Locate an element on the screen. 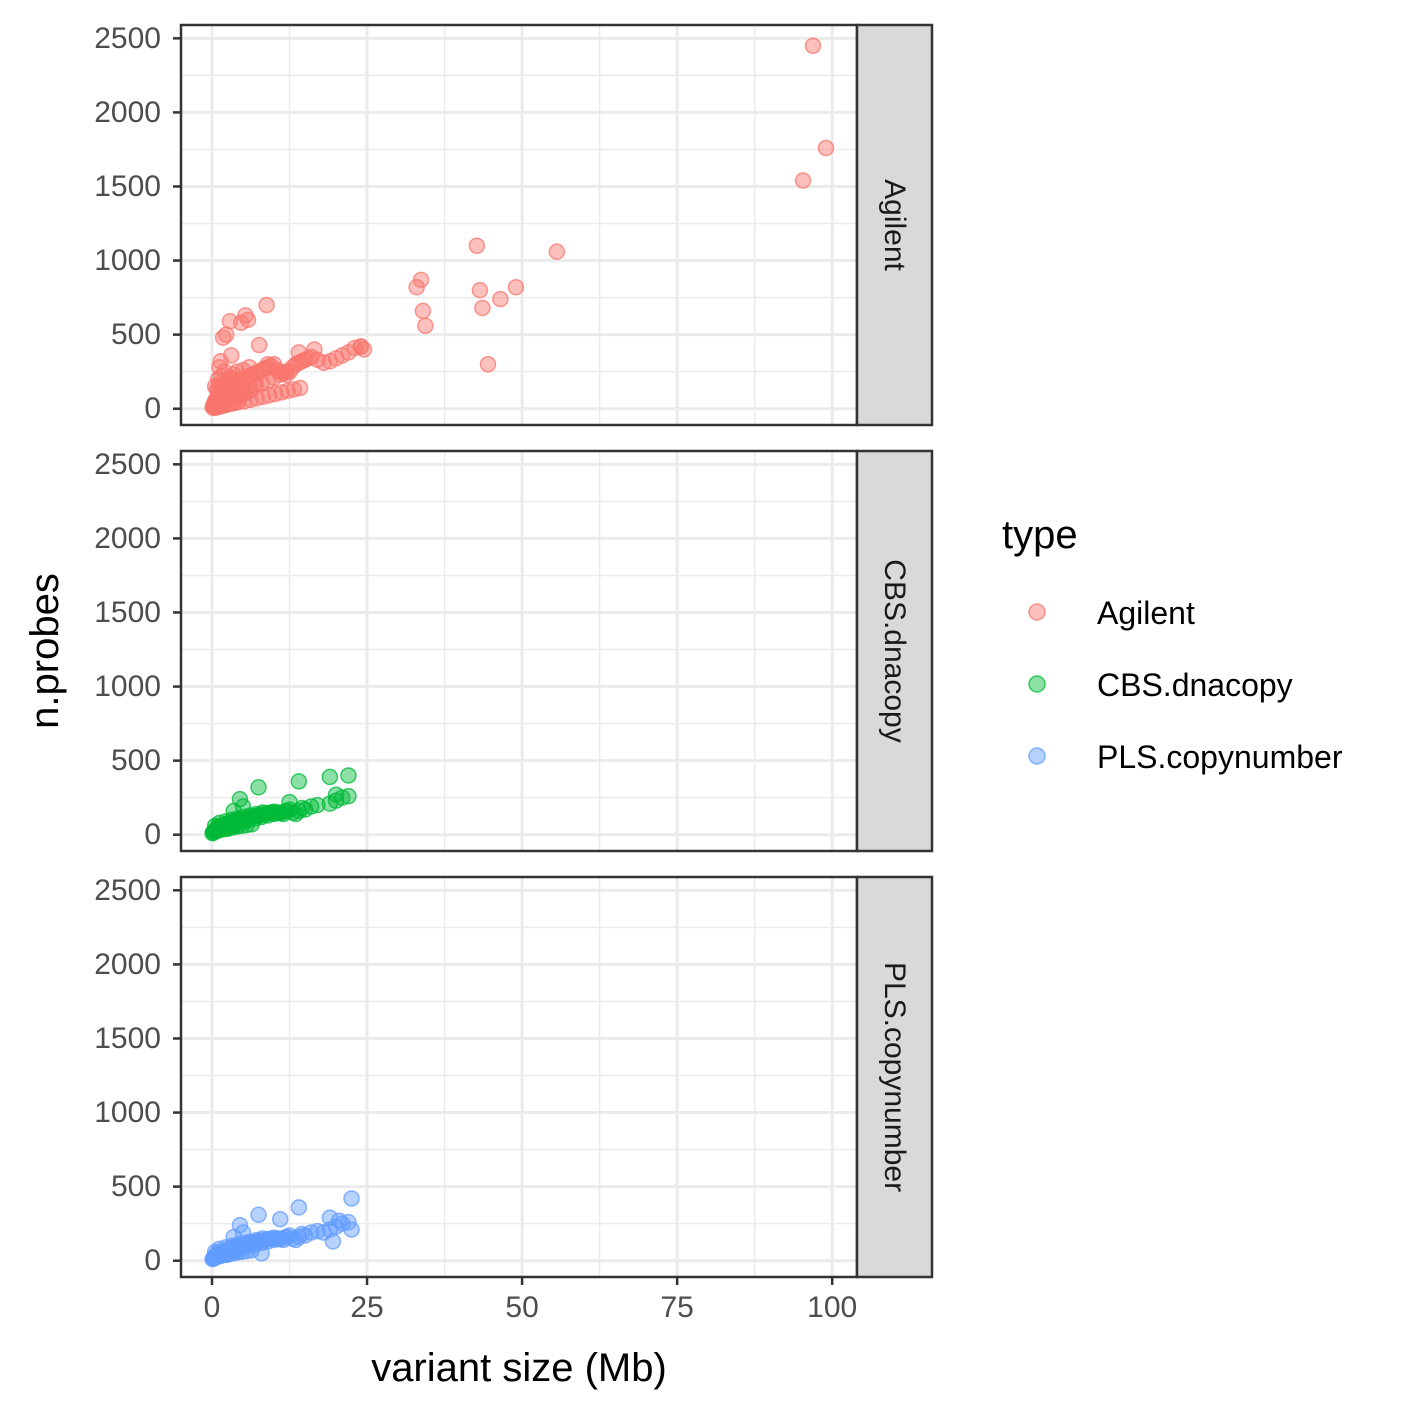 This screenshot has height=1417, width=1417. legend-label: PLS.copynumber is located at coordinates (1220, 757).